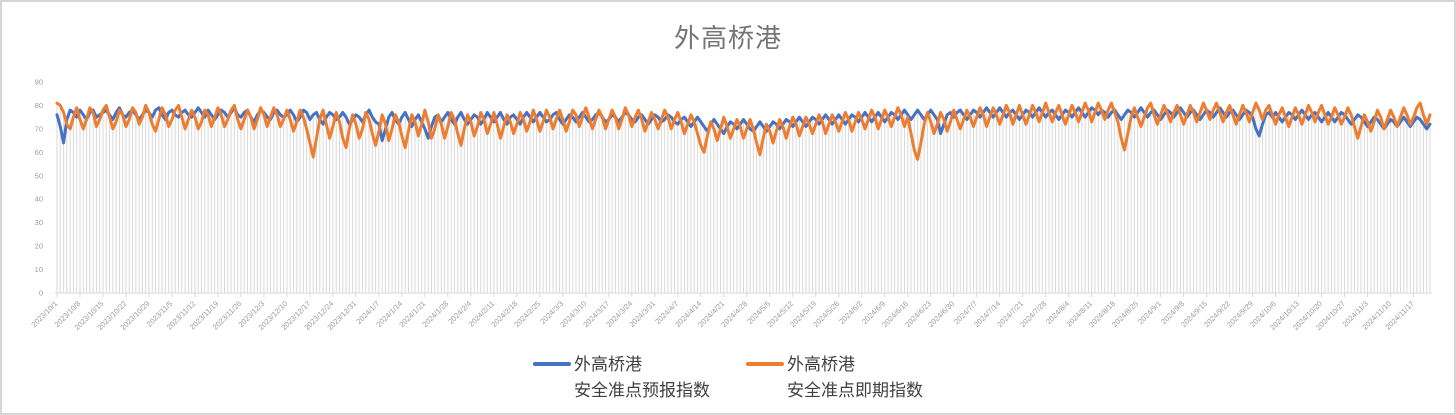  I want to click on svg-text: 10, so click(39, 269).